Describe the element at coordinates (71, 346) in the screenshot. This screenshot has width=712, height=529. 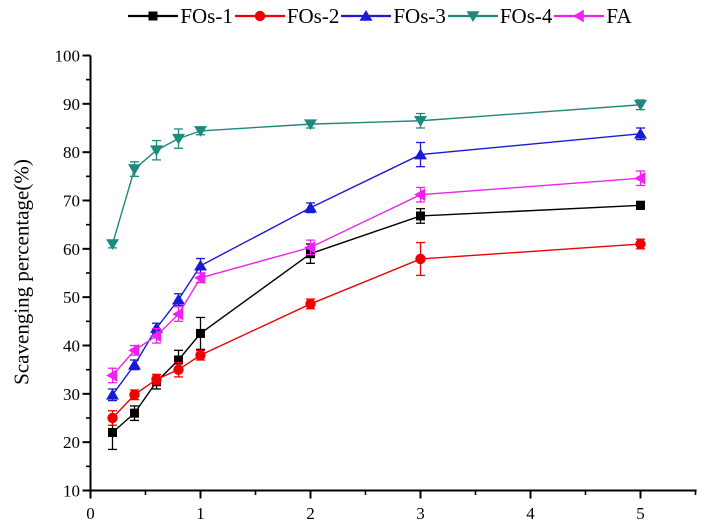
I see `y-tick-label: 40` at that location.